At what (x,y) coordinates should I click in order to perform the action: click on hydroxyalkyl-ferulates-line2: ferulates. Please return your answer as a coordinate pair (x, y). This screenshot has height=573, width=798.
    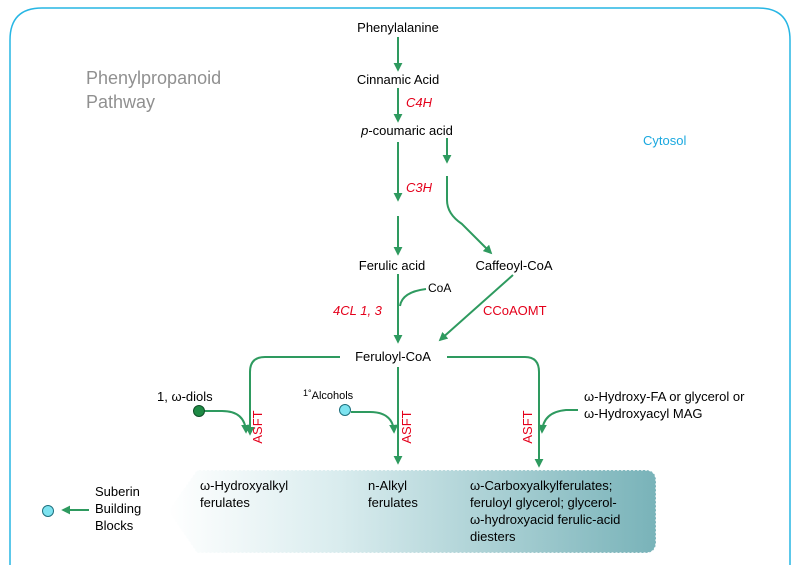
    Looking at the image, I should click on (225, 502).